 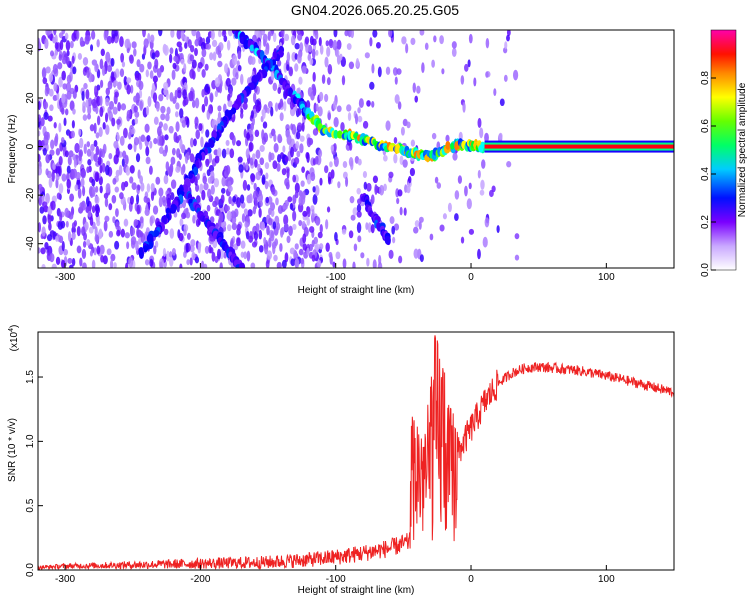 What do you see at coordinates (705, 174) in the screenshot?
I see `colorbar-tick-label: 0.4` at bounding box center [705, 174].